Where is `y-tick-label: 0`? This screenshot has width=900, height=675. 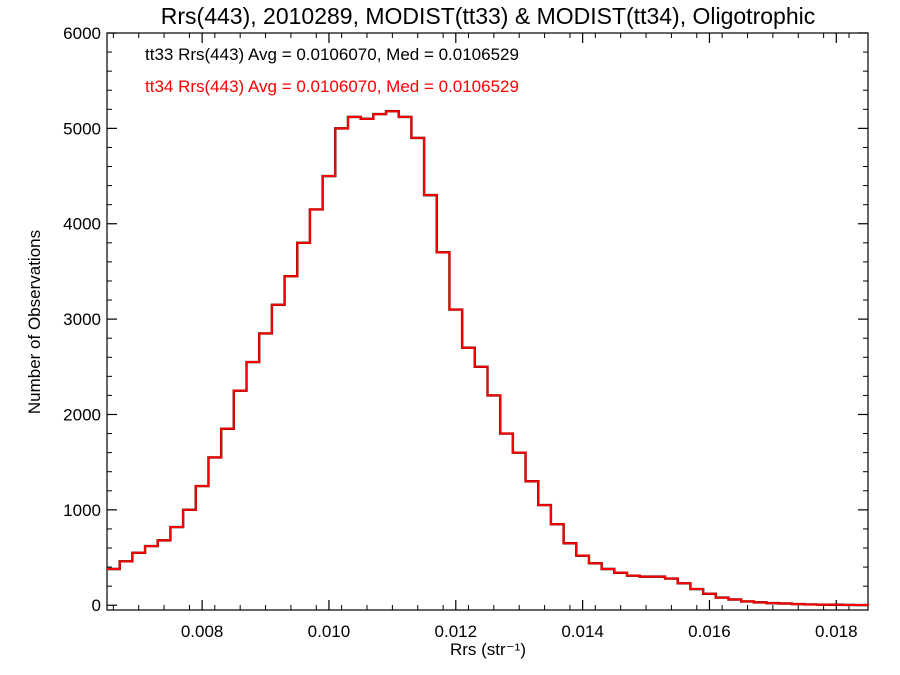
y-tick-label: 0 is located at coordinates (96, 605).